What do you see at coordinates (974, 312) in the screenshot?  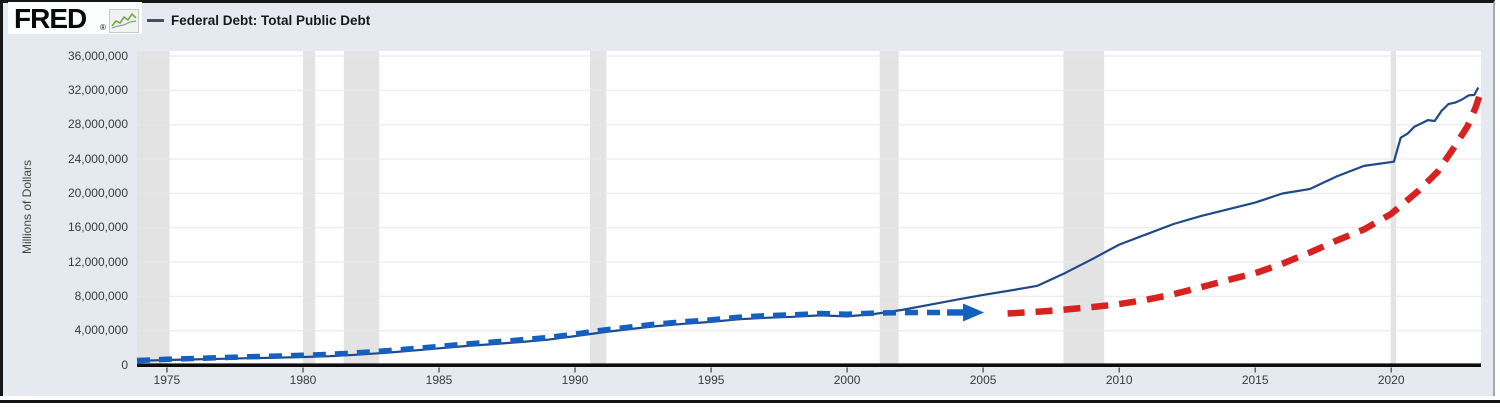 I see `trend-arrow-head` at bounding box center [974, 312].